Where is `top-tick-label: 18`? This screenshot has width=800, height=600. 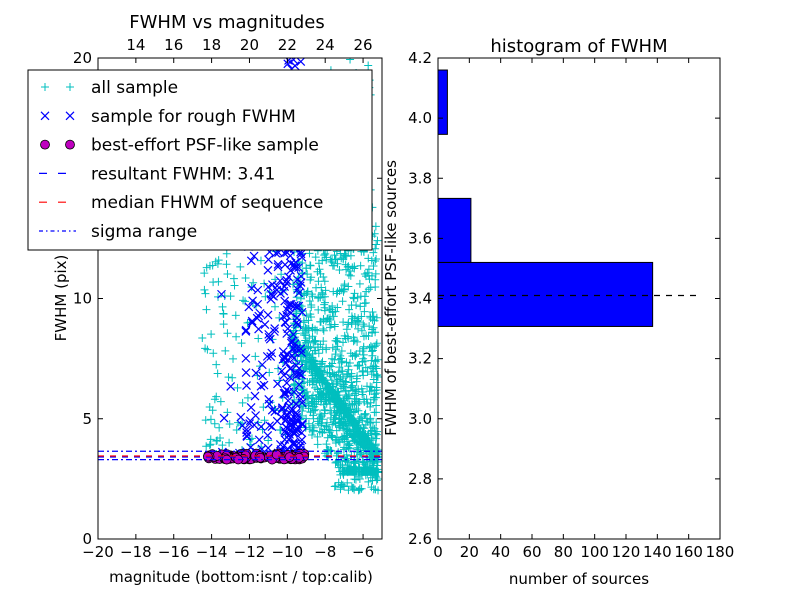 top-tick-label: 18 is located at coordinates (211, 45).